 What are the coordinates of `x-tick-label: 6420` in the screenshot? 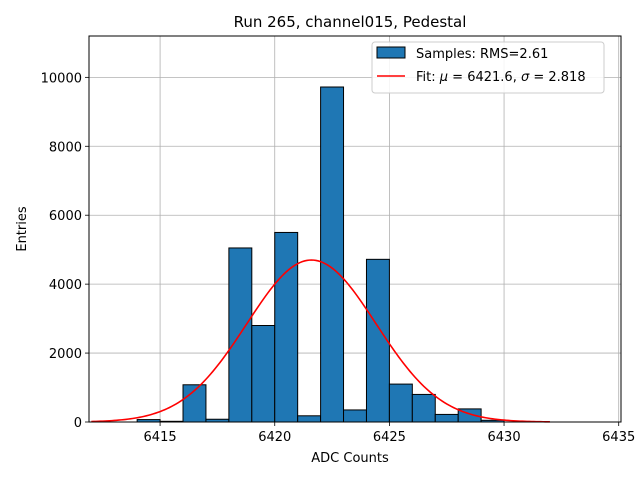 It's located at (274, 437).